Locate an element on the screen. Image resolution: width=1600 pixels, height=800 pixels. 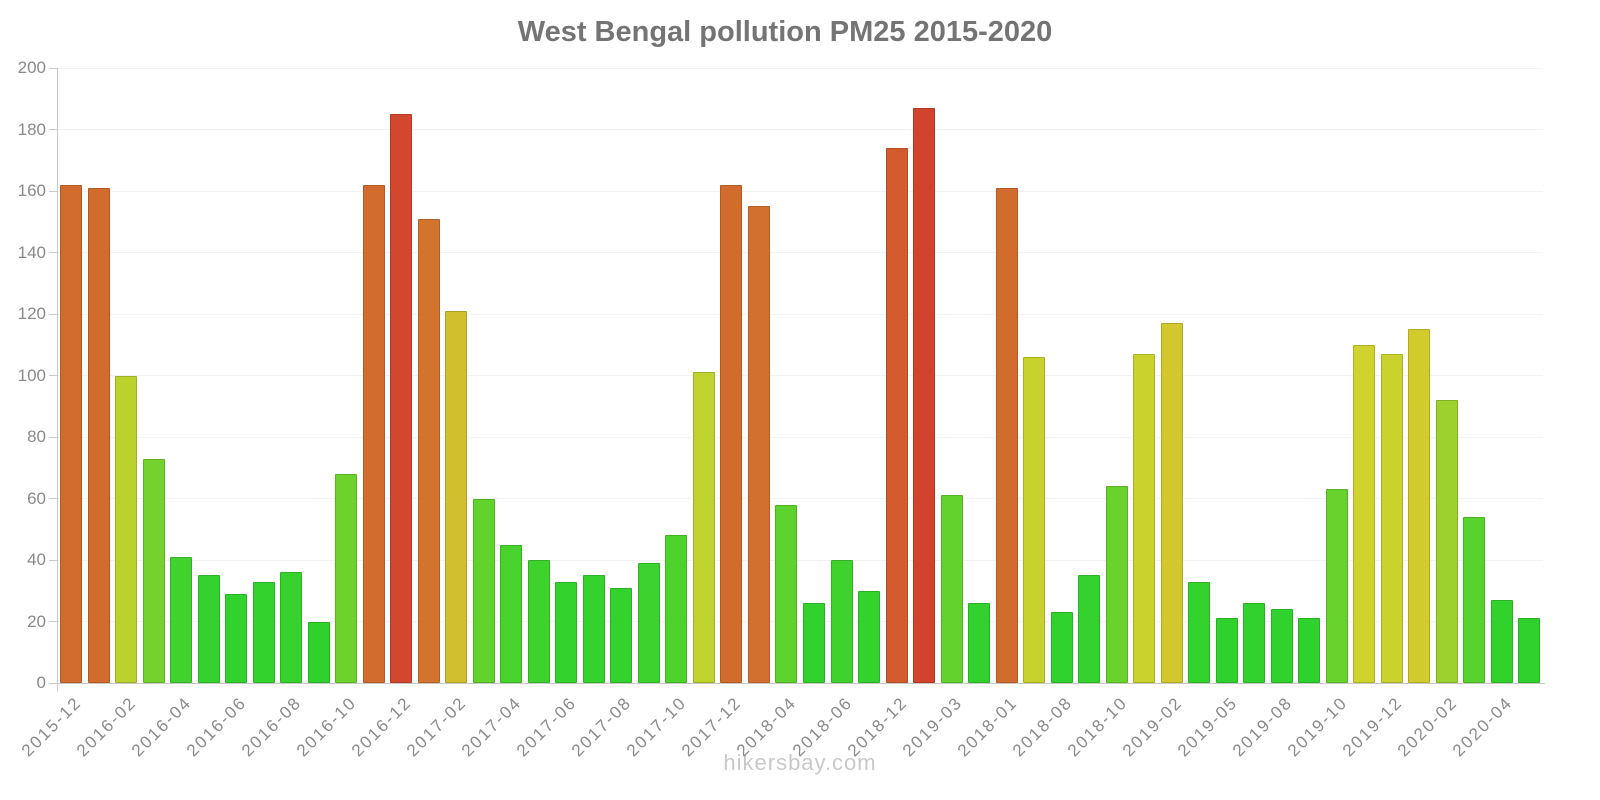
y-tick-label: 20 is located at coordinates (36, 621).